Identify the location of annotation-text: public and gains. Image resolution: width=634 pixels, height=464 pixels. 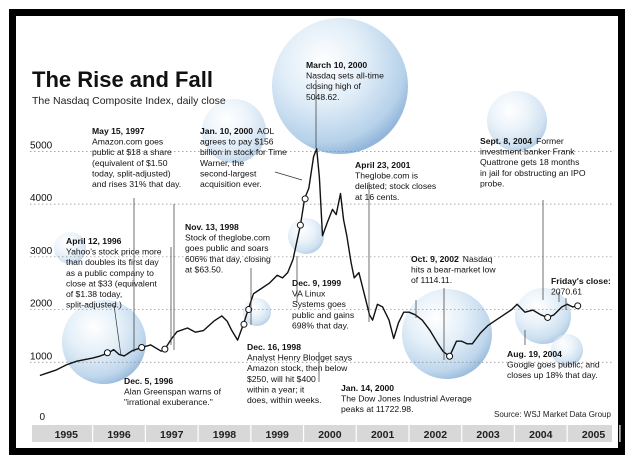
(323, 315).